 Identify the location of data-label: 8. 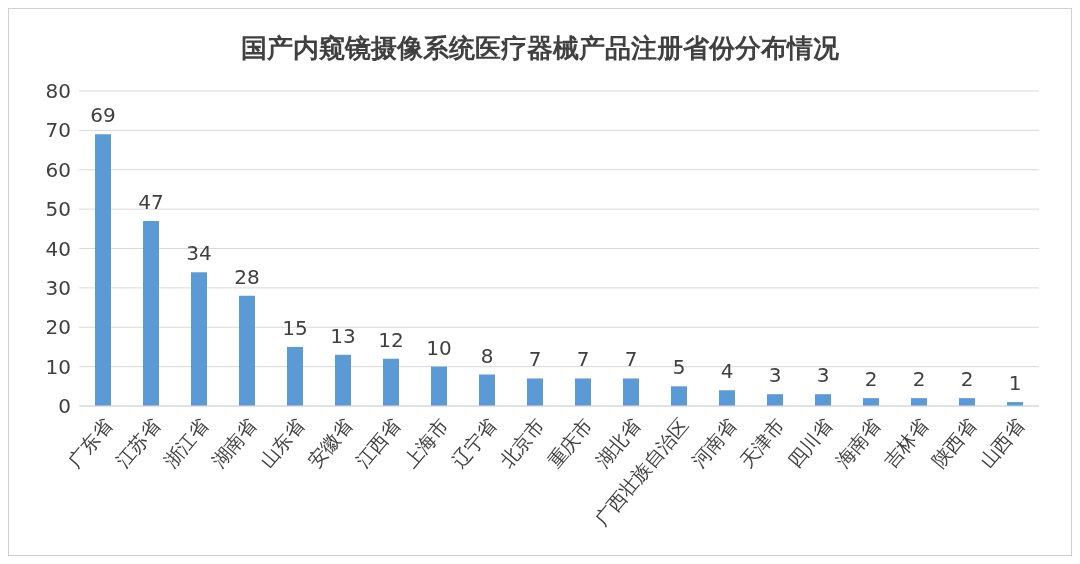
(487, 355).